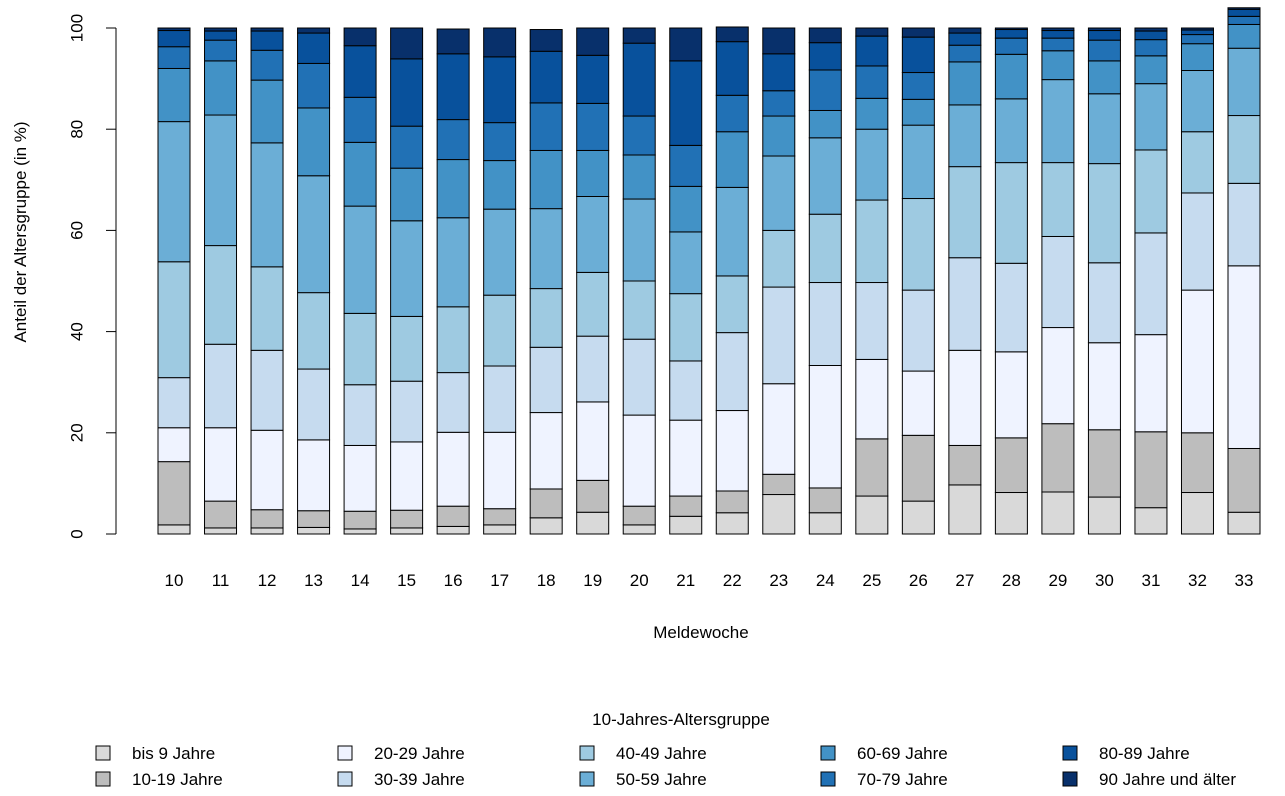  I want to click on bar-segment-10-s3, so click(174, 403).